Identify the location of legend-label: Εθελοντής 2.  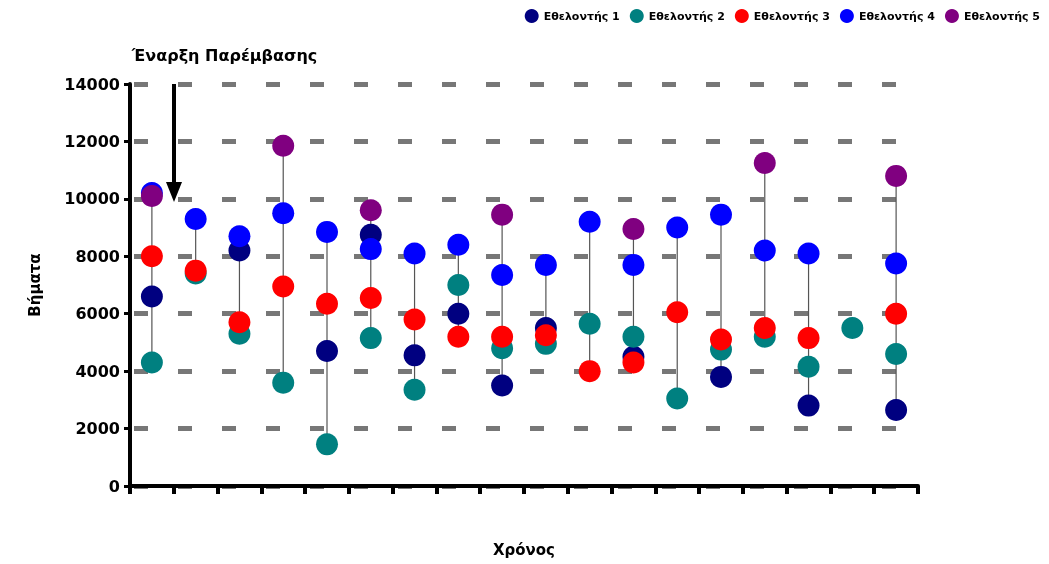
(686, 16).